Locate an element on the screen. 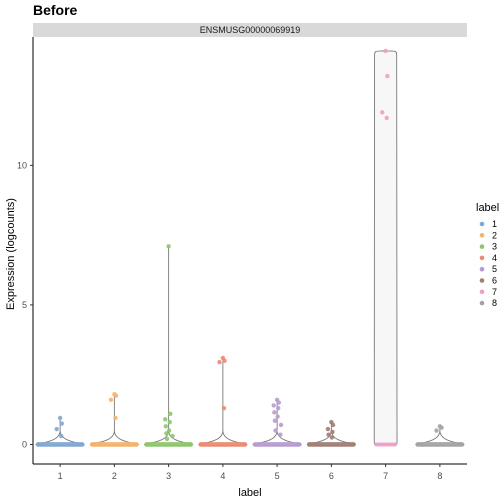  legend-label-5: 5 is located at coordinates (494, 269).